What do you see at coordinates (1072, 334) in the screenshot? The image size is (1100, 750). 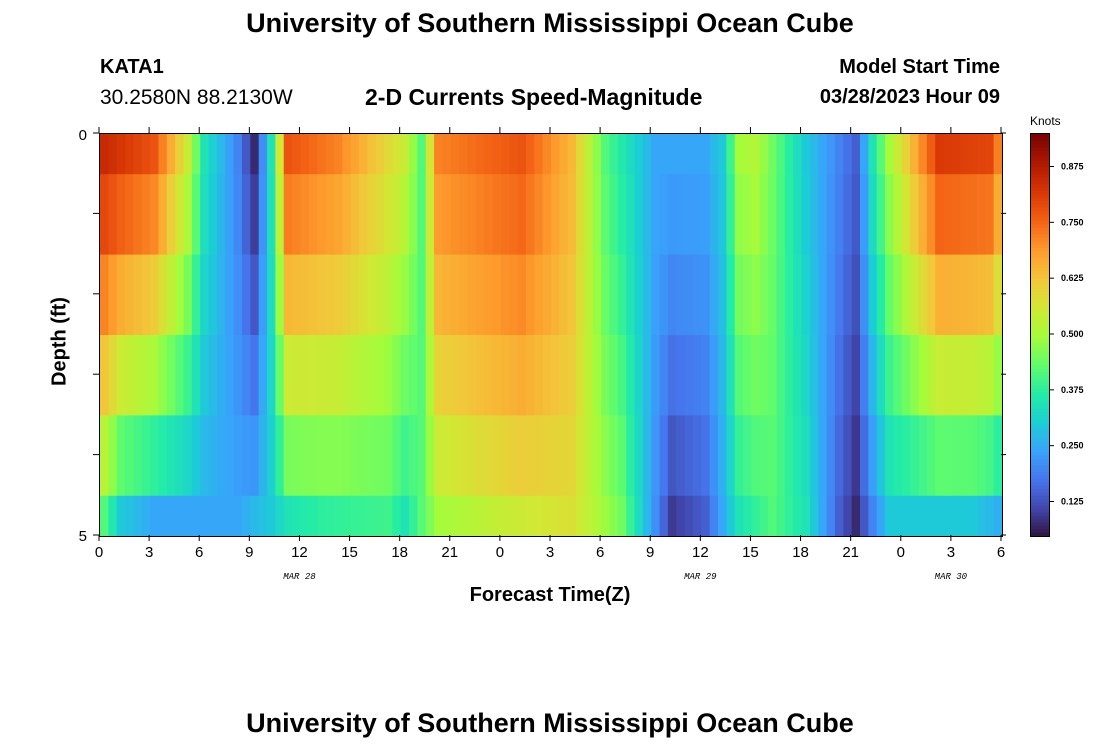 I see `colorbar-tick-label: 0.500` at bounding box center [1072, 334].